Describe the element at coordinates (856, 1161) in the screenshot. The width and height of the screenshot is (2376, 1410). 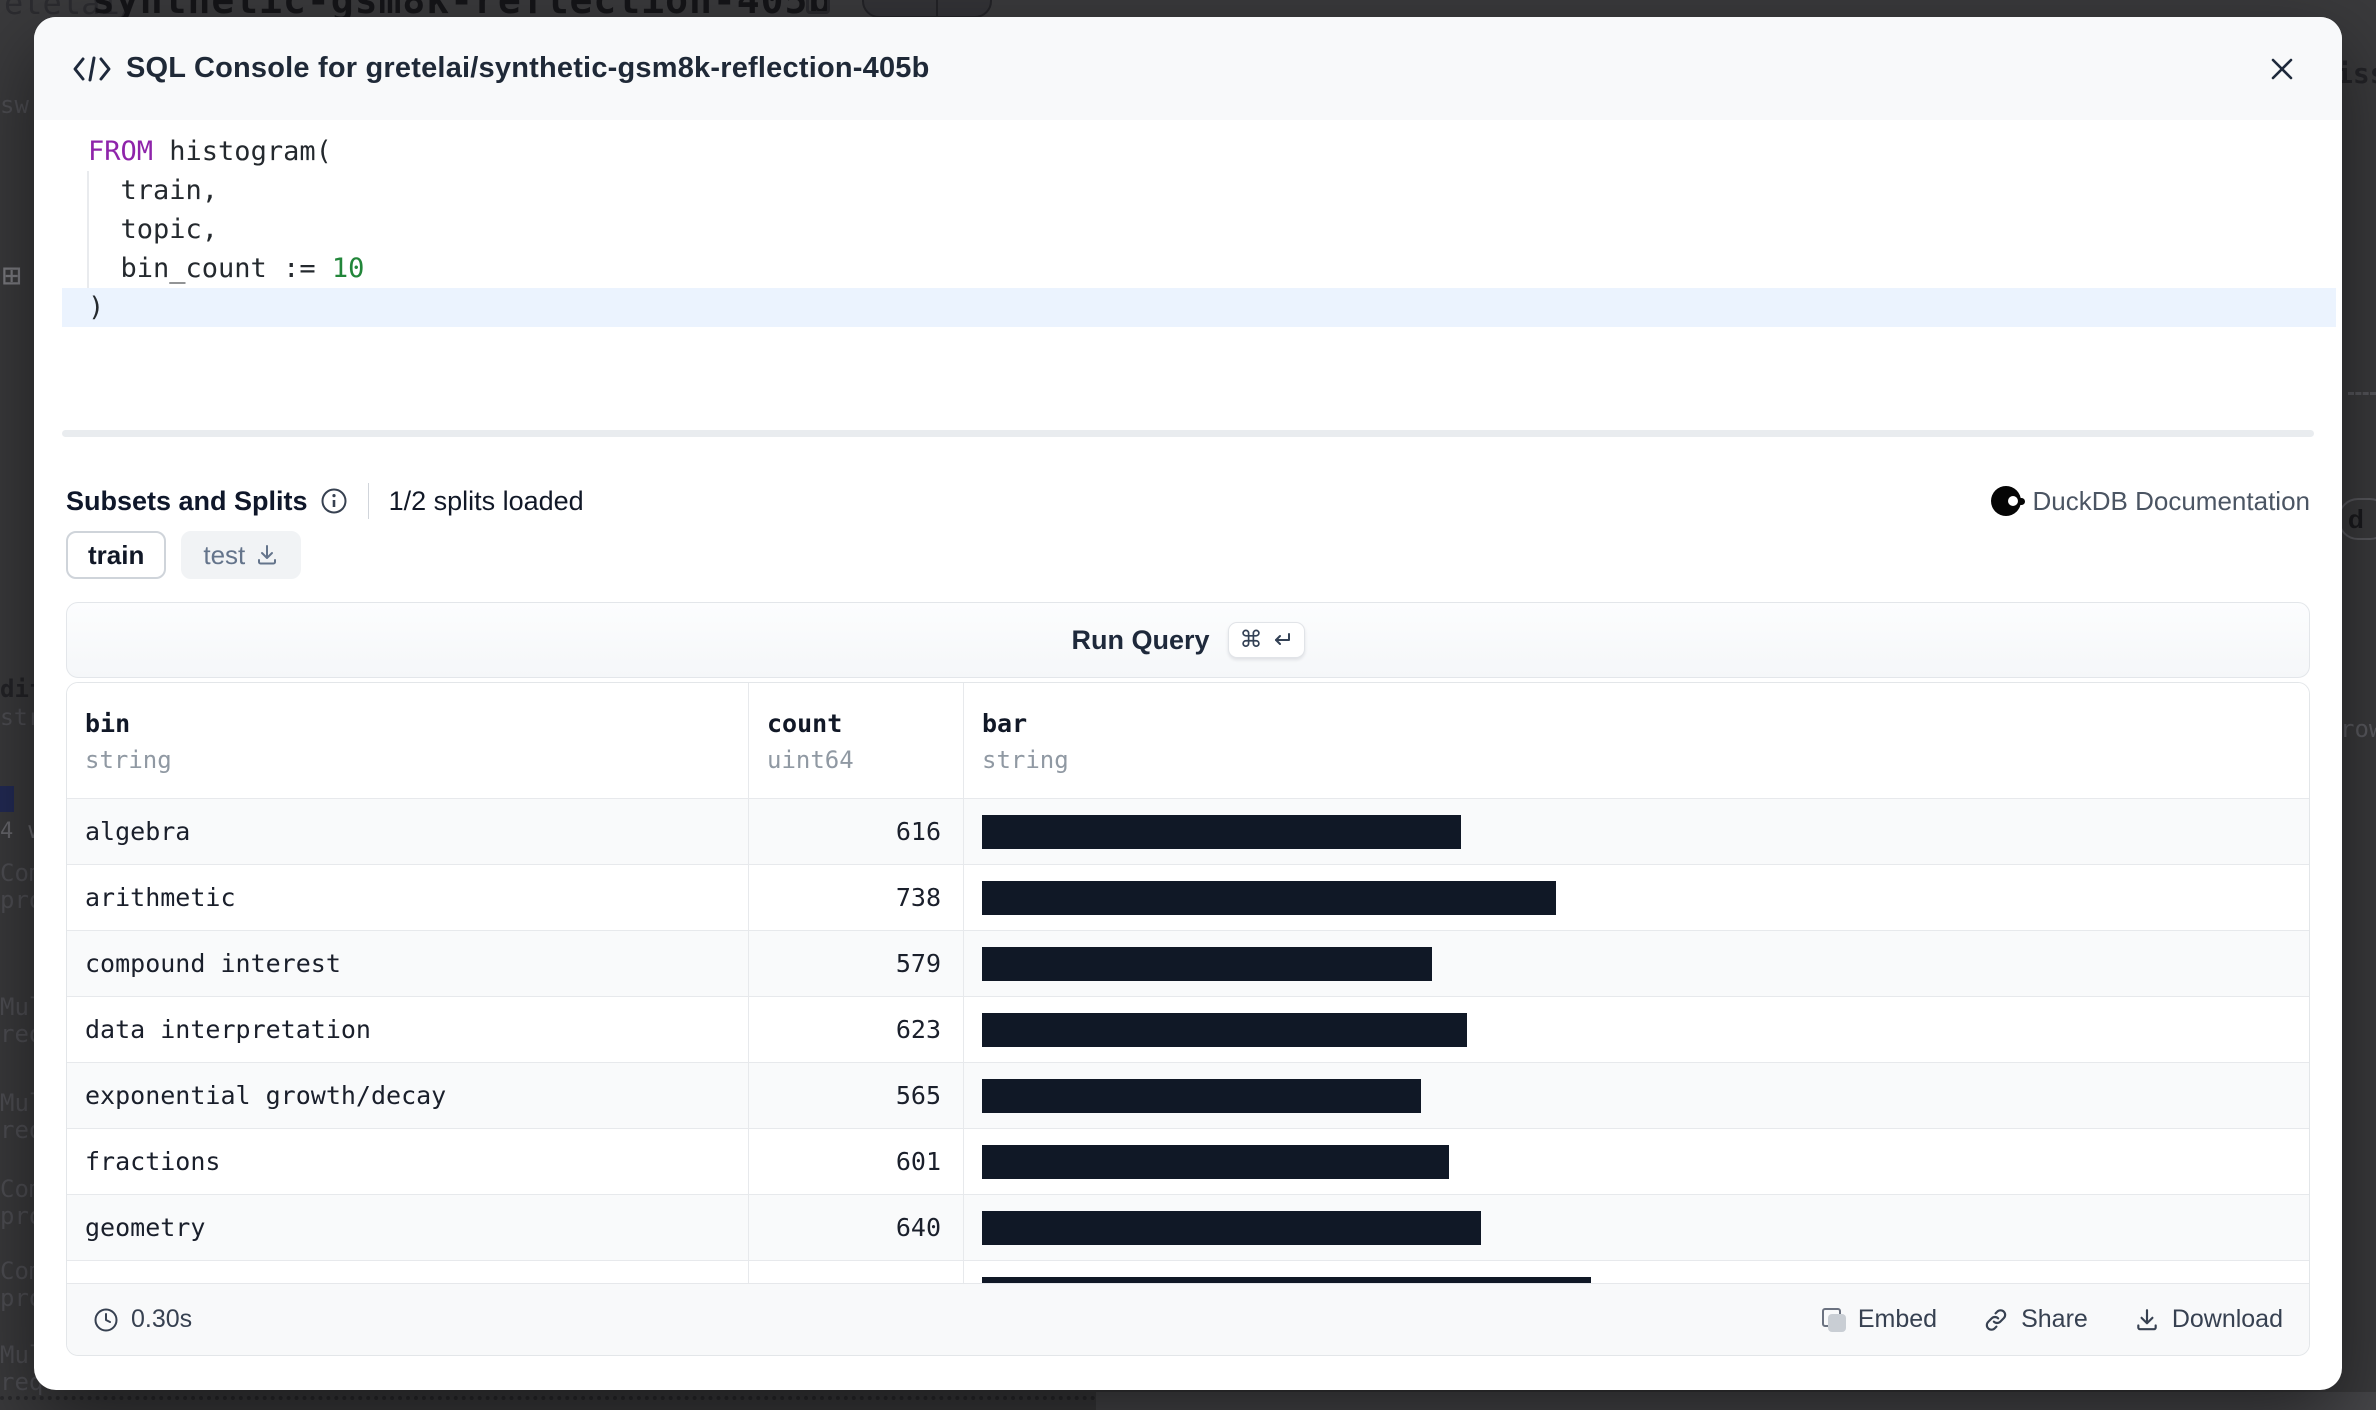
I see `count-cell: 601` at that location.